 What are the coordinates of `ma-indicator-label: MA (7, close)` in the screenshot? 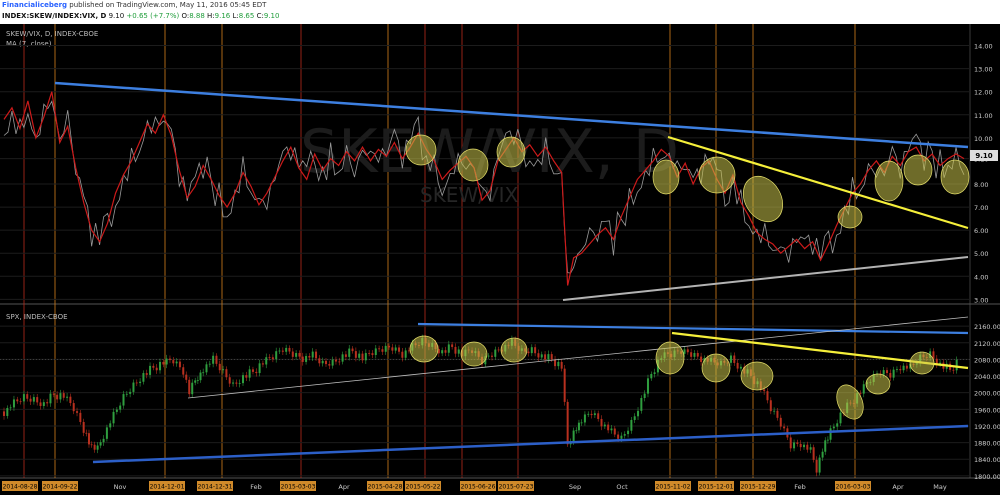 It's located at (29, 44).